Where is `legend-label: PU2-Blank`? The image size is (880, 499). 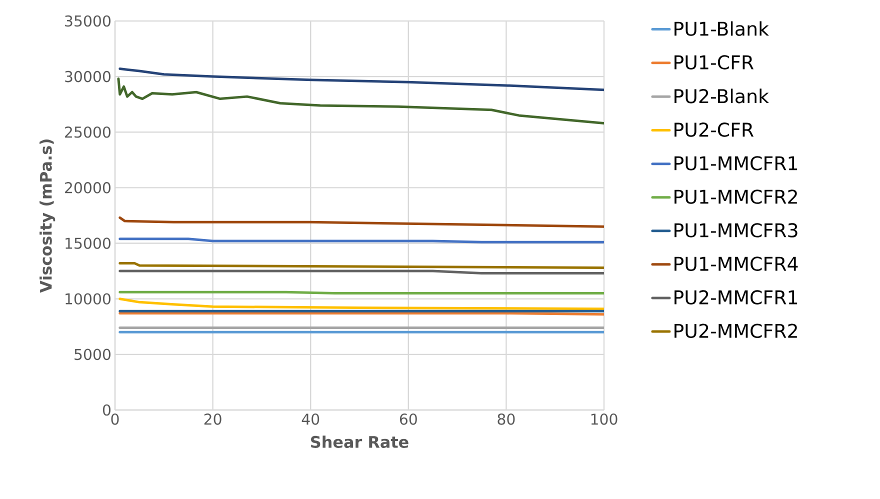 legend-label: PU2-Blank is located at coordinates (721, 96).